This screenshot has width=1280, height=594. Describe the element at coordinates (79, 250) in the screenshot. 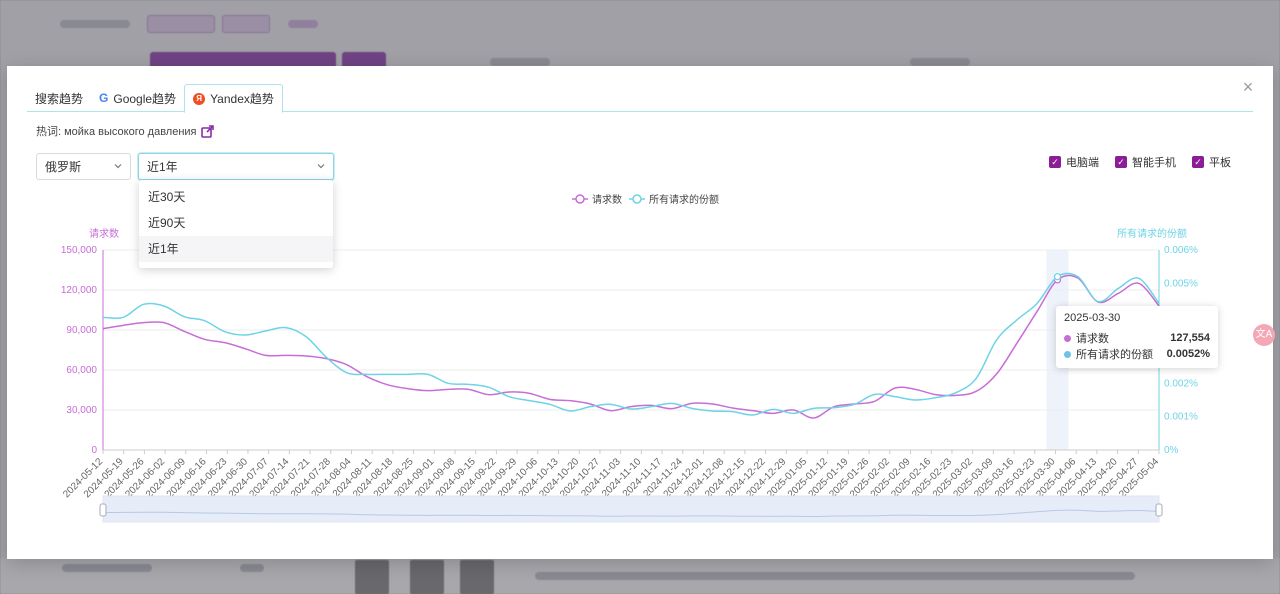

I see `y-tick-label: 150,000` at that location.